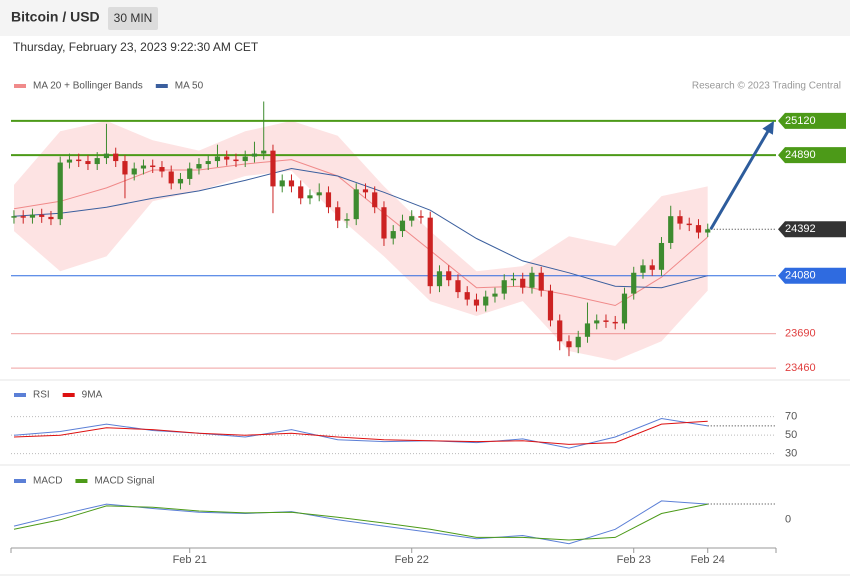 This screenshot has width=850, height=576. I want to click on title: Bitcoin / USD, so click(55, 17).